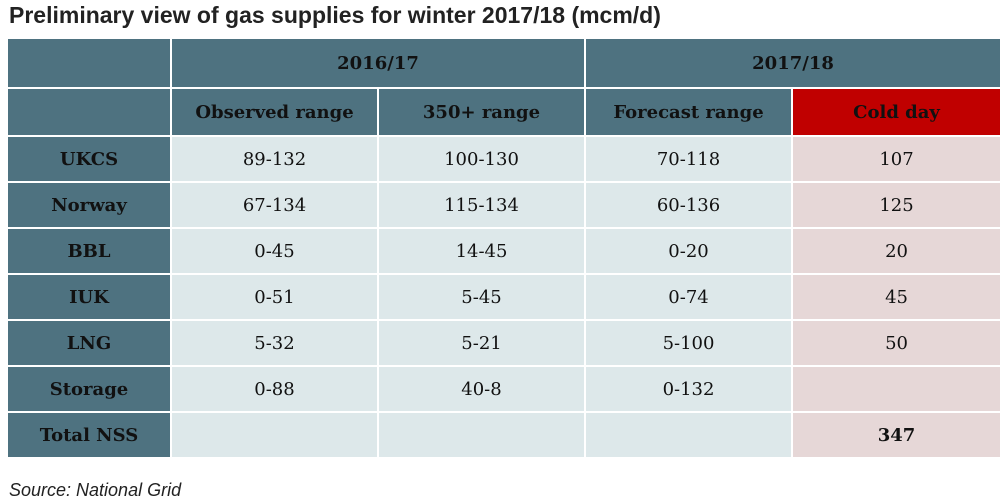  What do you see at coordinates (481, 159) in the screenshot?
I see `table-cell: 100-130` at bounding box center [481, 159].